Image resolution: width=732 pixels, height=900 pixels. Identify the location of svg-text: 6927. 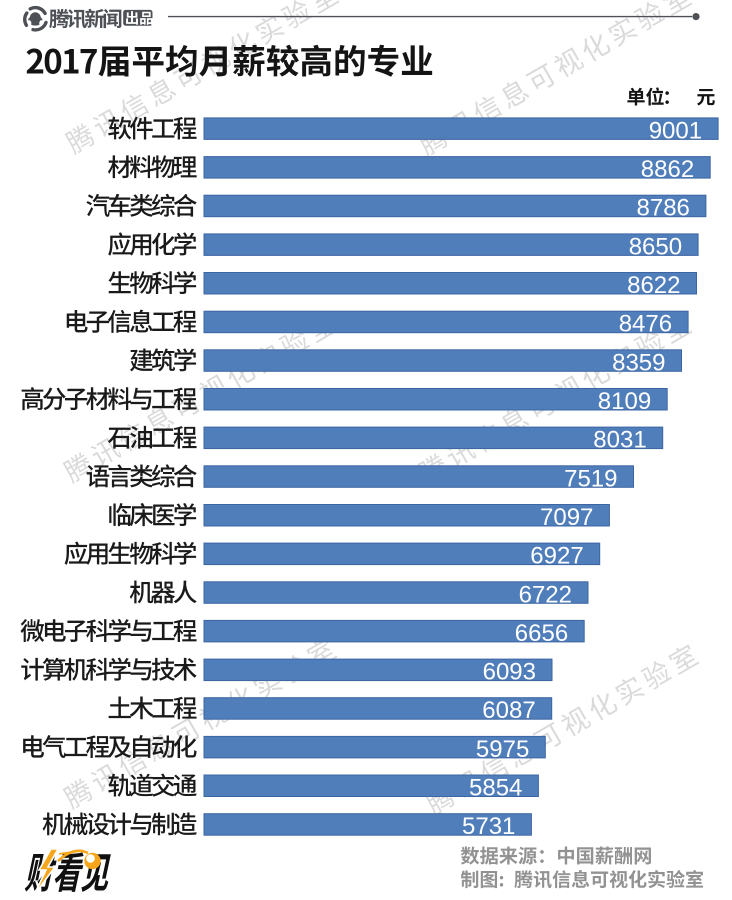
(556, 556).